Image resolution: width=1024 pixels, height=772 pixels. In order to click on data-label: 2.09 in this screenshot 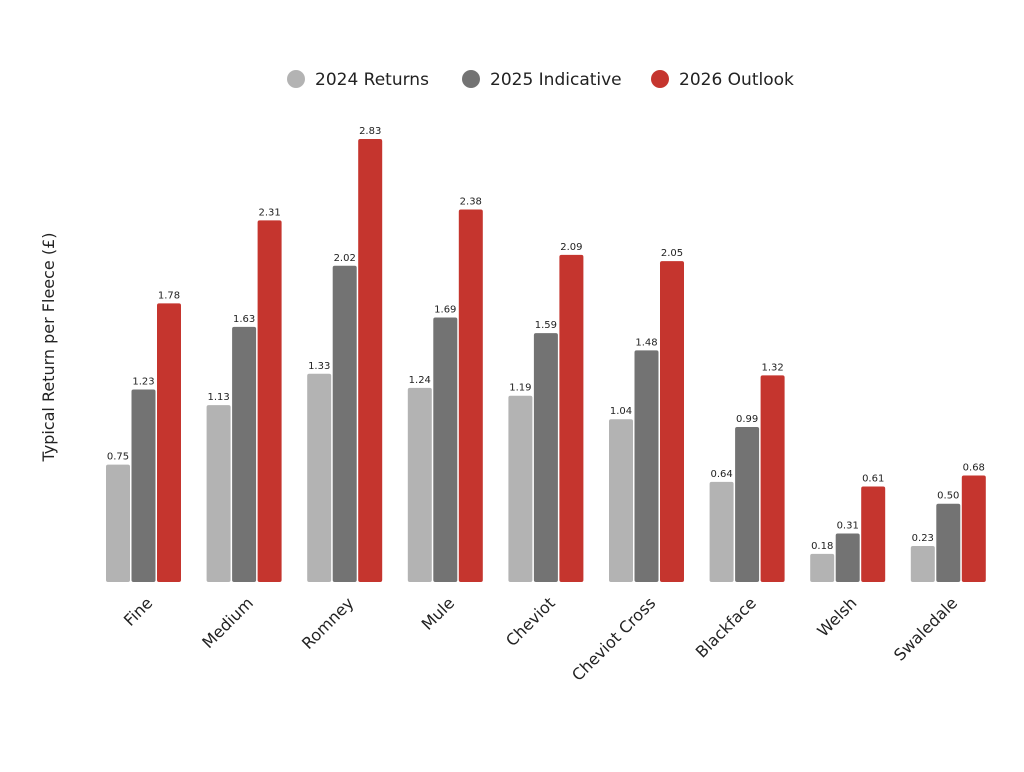, I will do `click(571, 247)`.